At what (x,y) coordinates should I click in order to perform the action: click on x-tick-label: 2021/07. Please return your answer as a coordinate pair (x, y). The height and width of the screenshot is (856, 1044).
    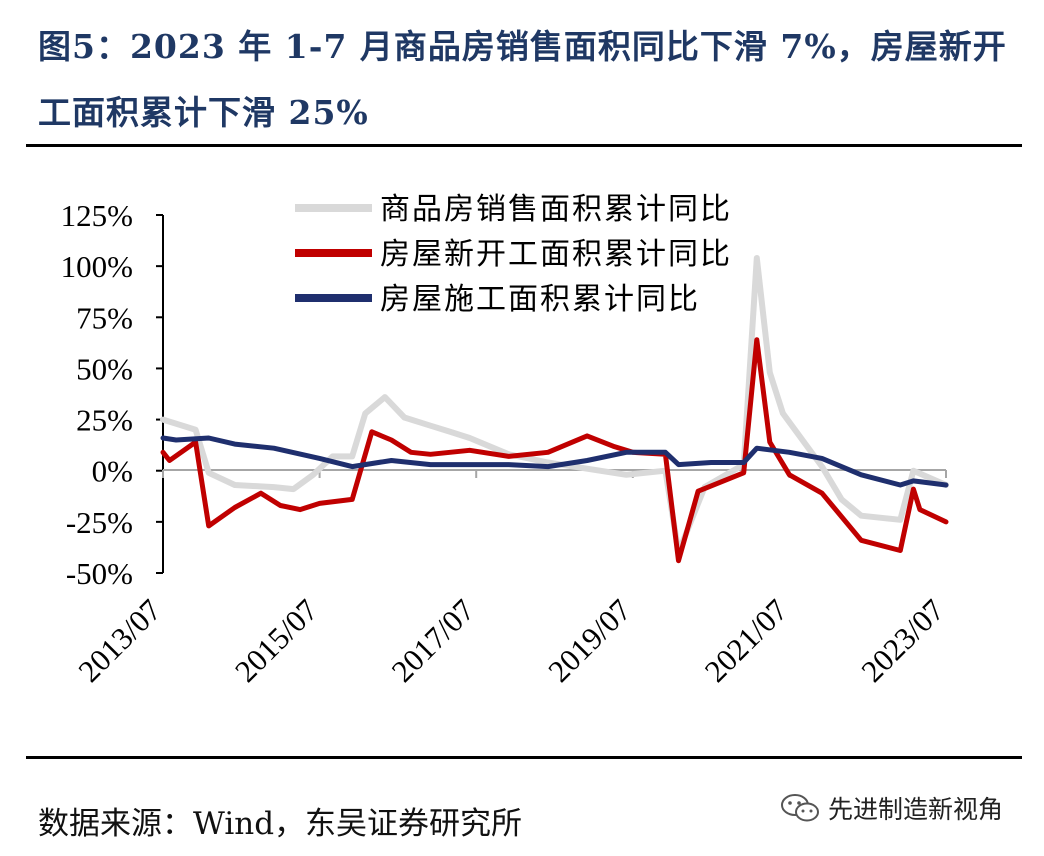
    Looking at the image, I should click on (746, 640).